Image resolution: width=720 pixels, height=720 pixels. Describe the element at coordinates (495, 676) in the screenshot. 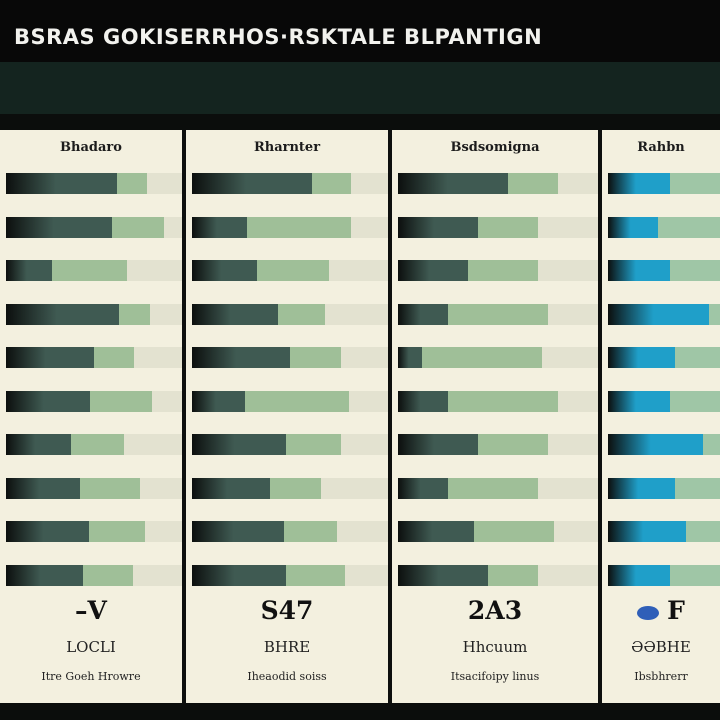

I see `panel-note: Itsacifoipy linus` at that location.